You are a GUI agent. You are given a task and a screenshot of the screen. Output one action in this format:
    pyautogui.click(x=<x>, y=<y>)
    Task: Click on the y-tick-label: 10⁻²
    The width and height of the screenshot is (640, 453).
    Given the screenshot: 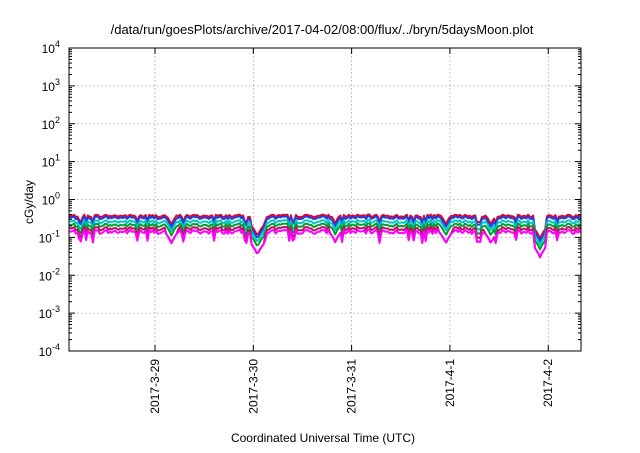 What is the action you would take?
    pyautogui.click(x=49, y=274)
    